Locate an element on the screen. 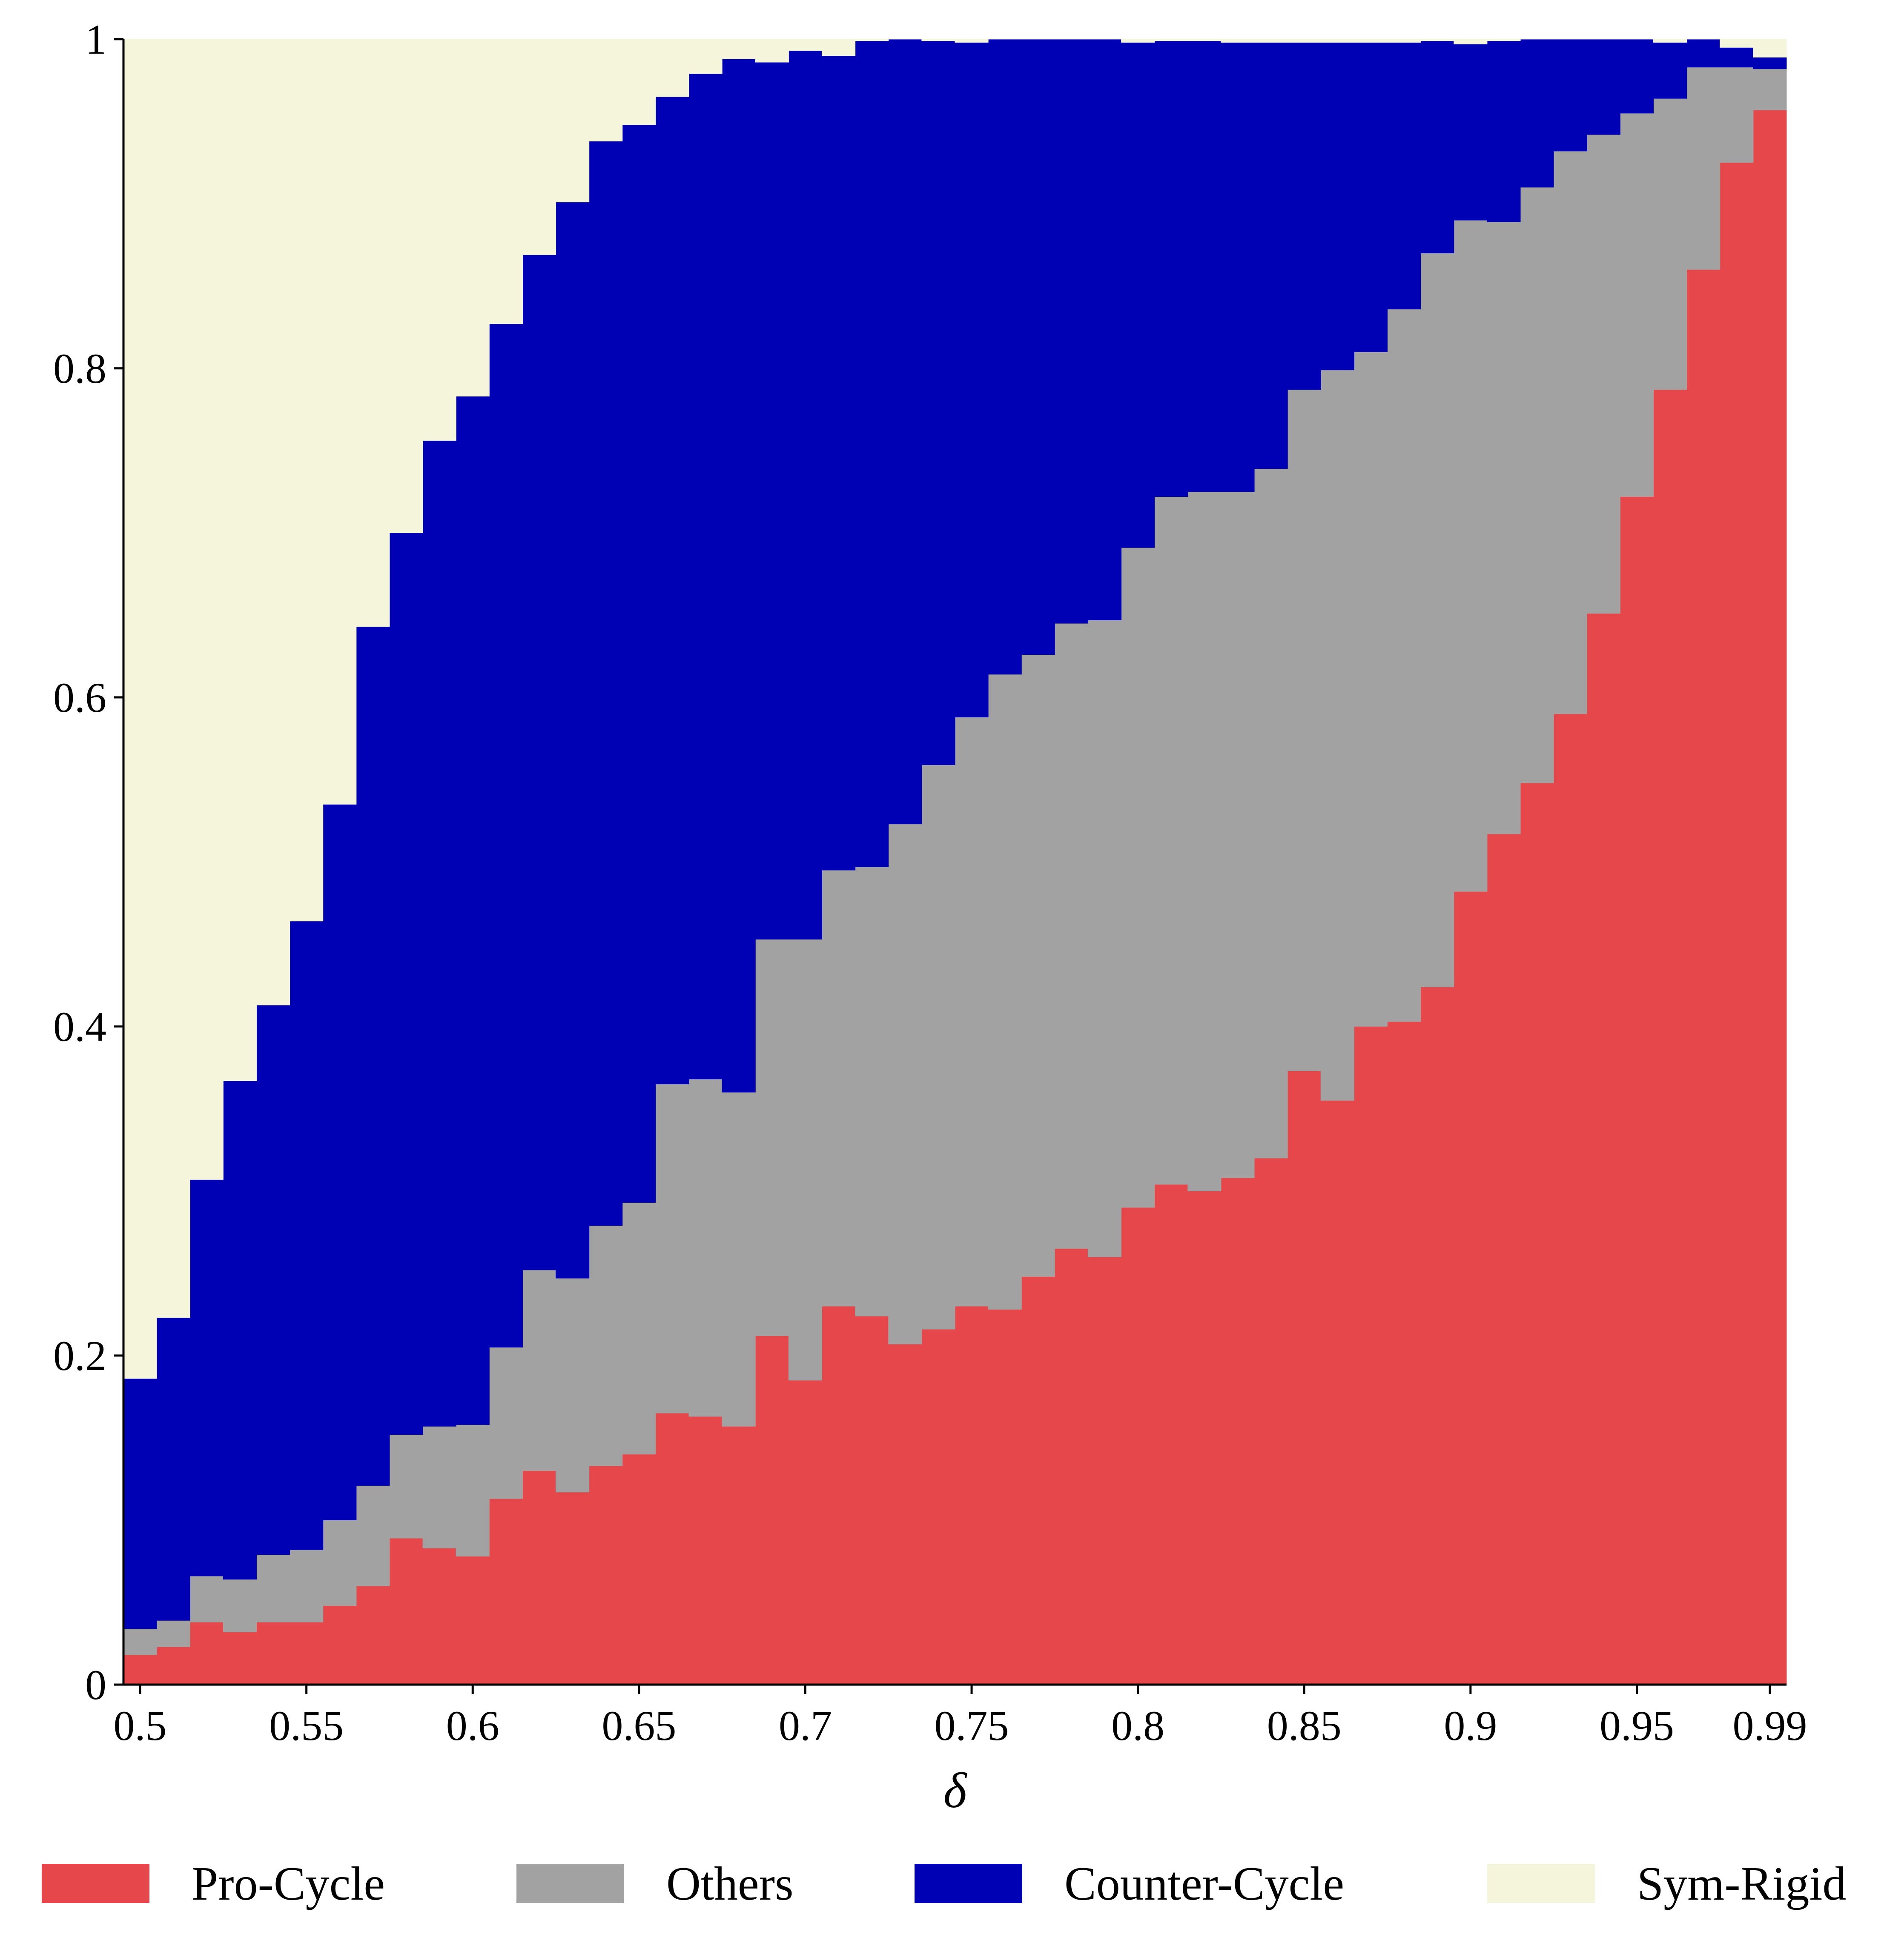  y-ticks: 0 0.2 0.4 0.6 0.8 1 is located at coordinates (88, 862).